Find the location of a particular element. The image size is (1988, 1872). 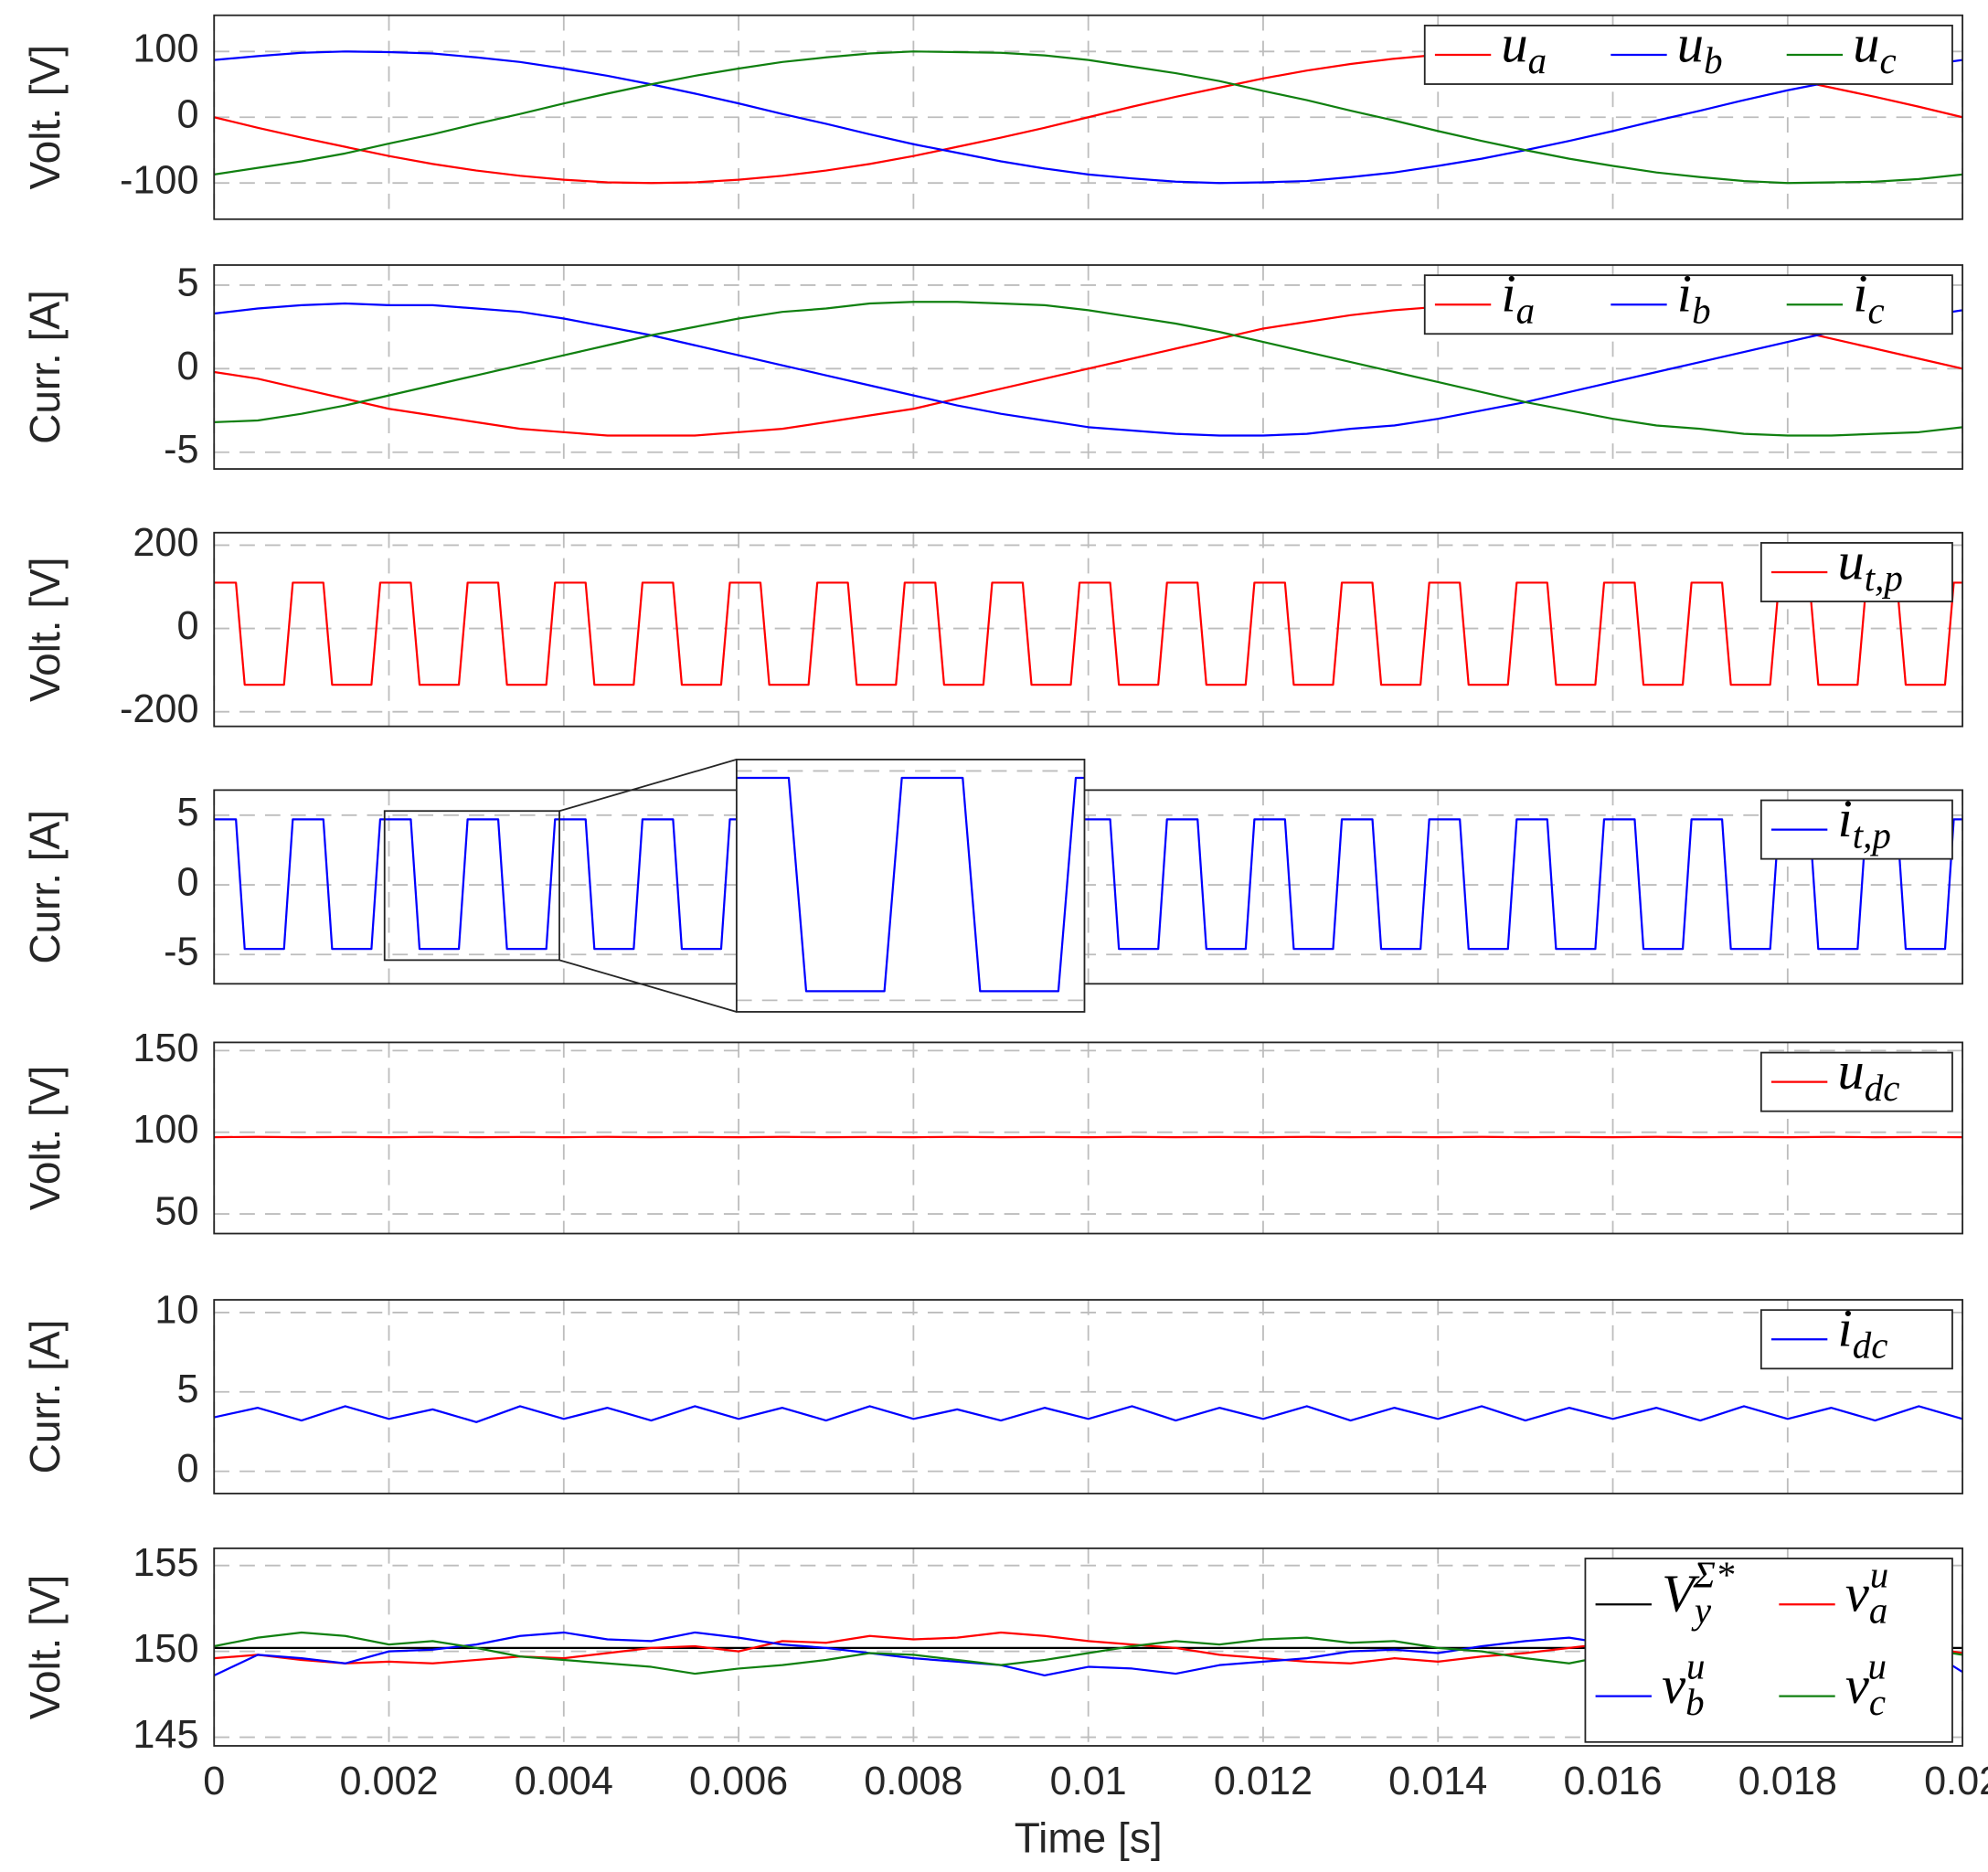

inset-frame is located at coordinates (910, 886).